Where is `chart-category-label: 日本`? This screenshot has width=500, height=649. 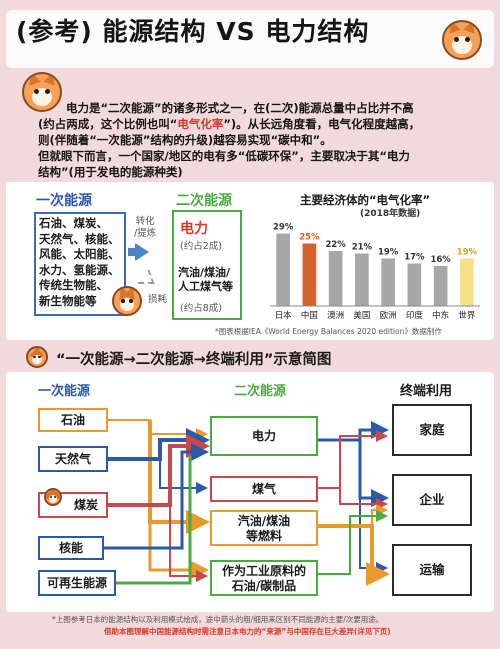
chart-category-label: 日本 is located at coordinates (284, 315).